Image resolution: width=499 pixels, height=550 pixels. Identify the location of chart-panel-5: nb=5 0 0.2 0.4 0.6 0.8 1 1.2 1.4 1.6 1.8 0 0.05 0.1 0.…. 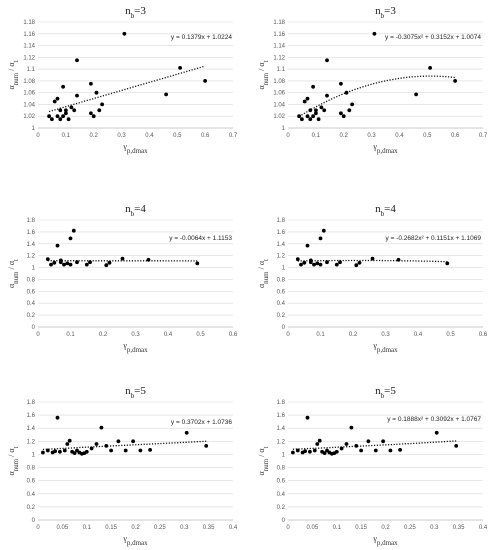
(122, 466).